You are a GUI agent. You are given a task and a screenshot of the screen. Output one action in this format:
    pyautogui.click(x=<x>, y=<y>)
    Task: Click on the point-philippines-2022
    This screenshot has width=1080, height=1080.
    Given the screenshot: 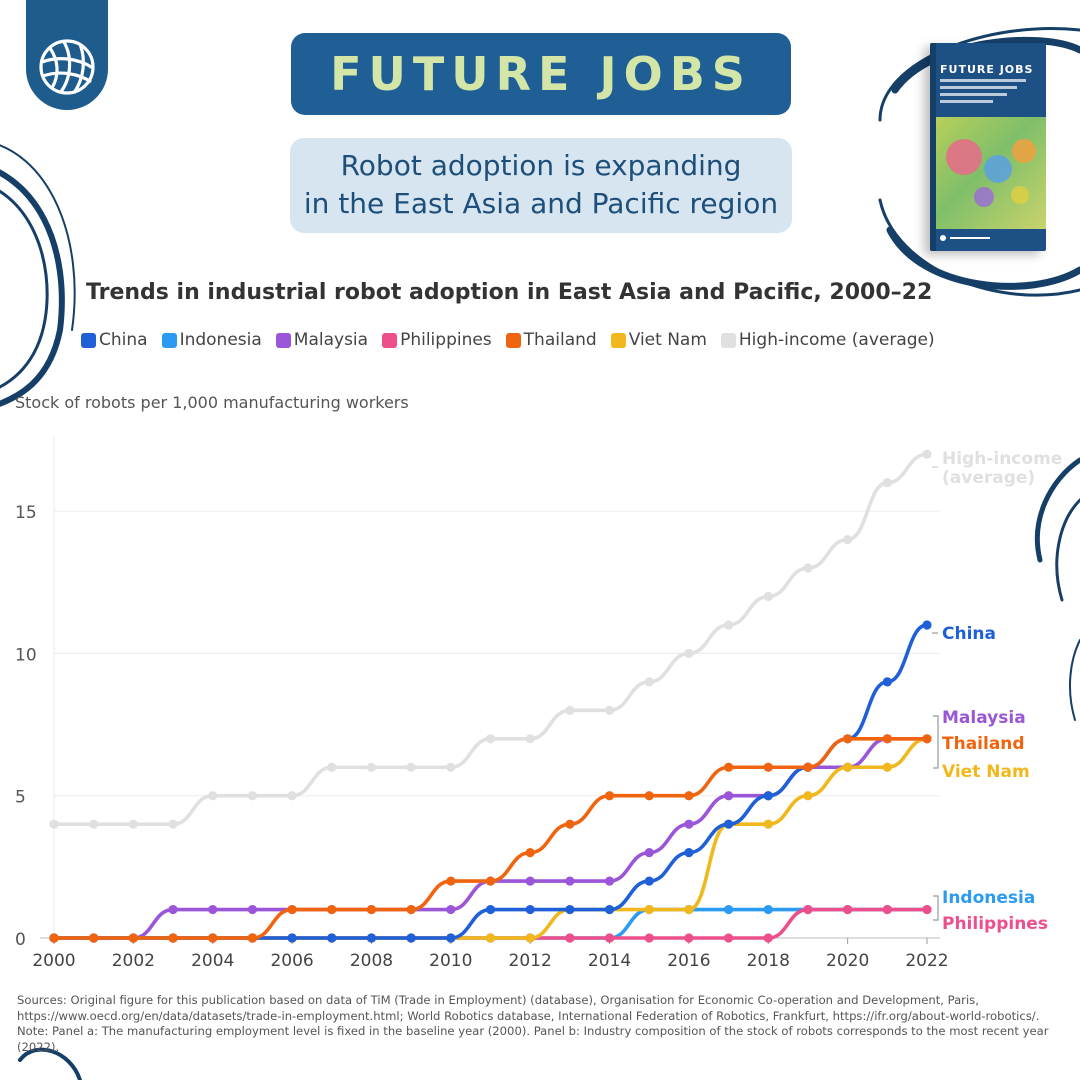 What is the action you would take?
    pyautogui.click(x=927, y=909)
    